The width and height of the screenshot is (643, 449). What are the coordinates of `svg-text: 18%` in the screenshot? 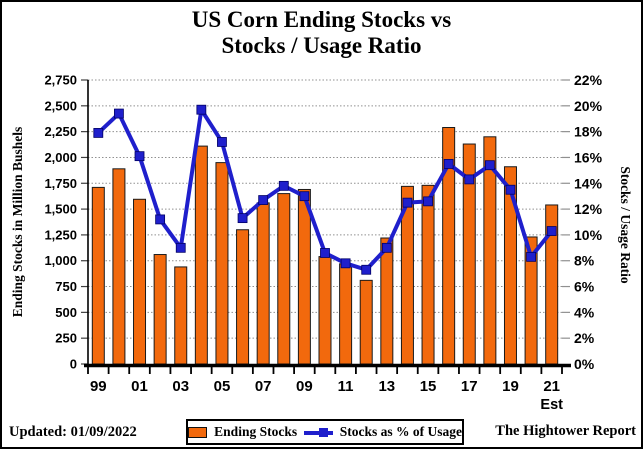 It's located at (588, 132).